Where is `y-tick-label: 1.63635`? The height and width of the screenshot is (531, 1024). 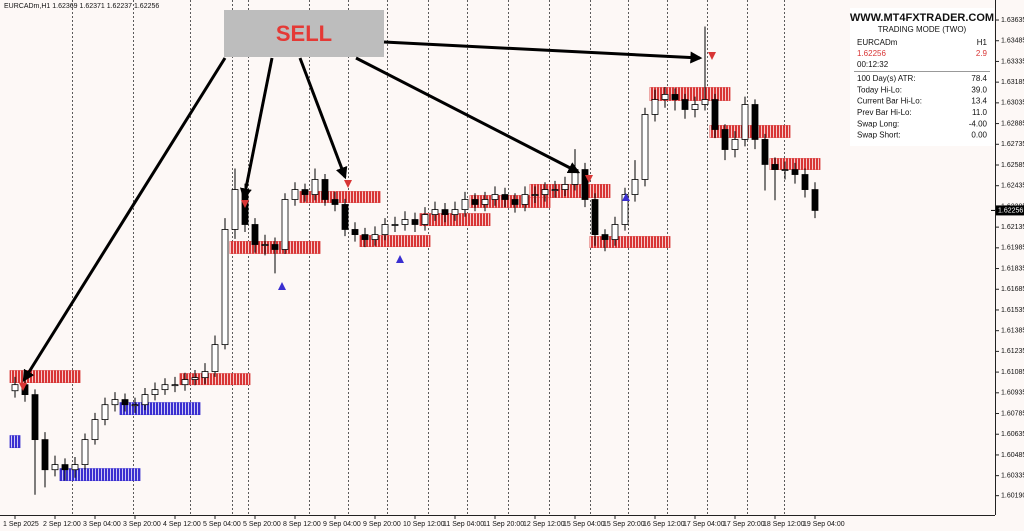
y-tick-label: 1.63635 is located at coordinates (1012, 20).